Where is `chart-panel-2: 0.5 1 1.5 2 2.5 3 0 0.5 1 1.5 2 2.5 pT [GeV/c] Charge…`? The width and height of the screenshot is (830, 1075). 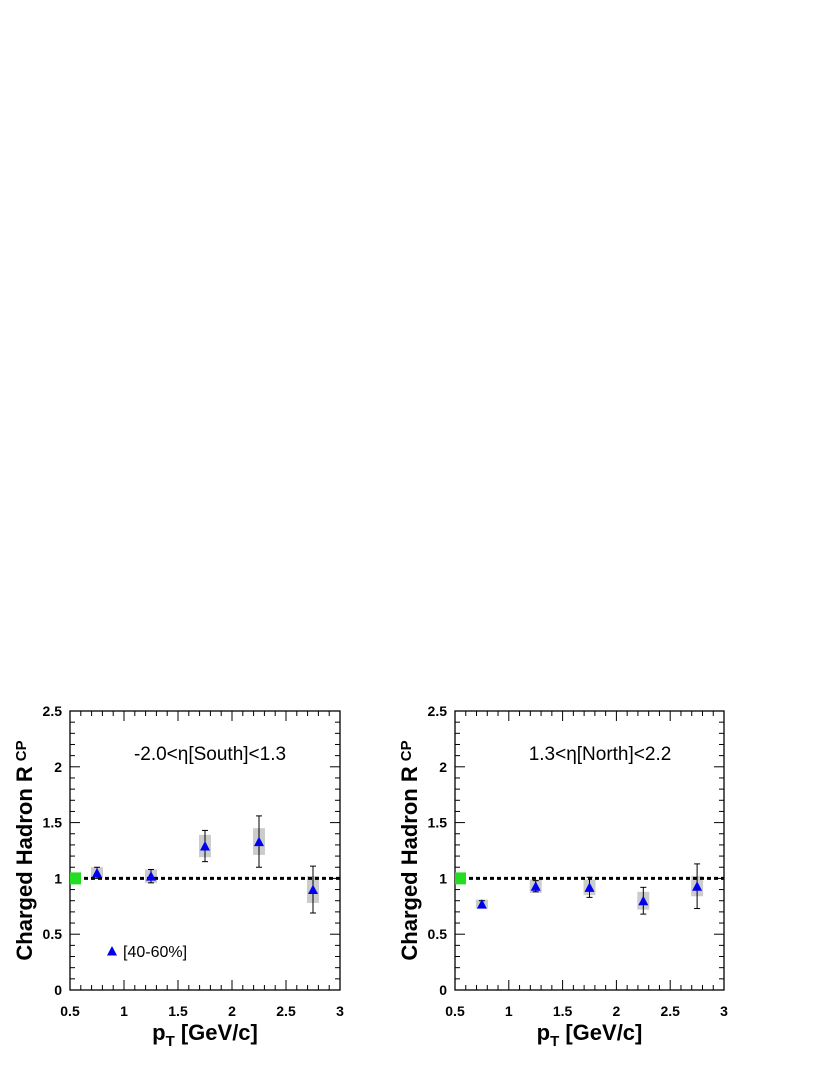
chart-panel-2: 0.5 1 1.5 2 2.5 3 0 0.5 1 1.5 2 2.5 pT [GeV/c] Charge… is located at coordinates (562, 876).